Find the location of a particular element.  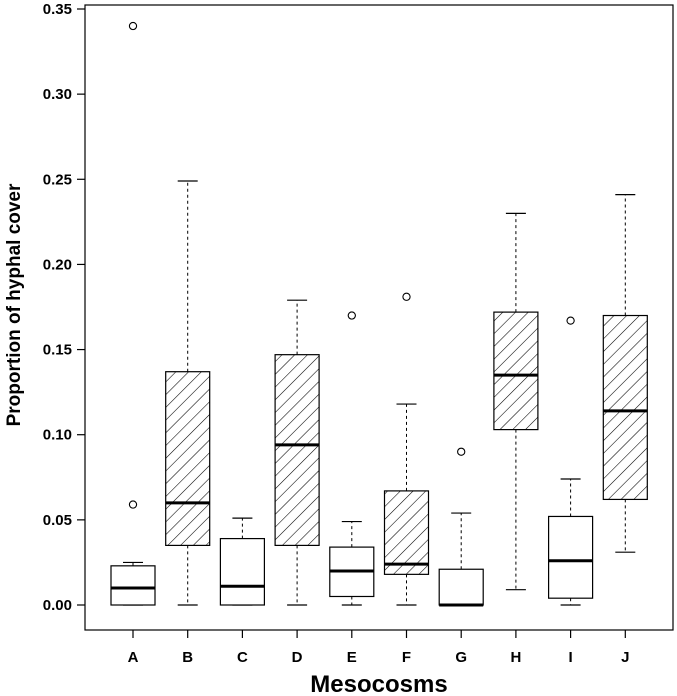

x-tick-label: I is located at coordinates (571, 657).